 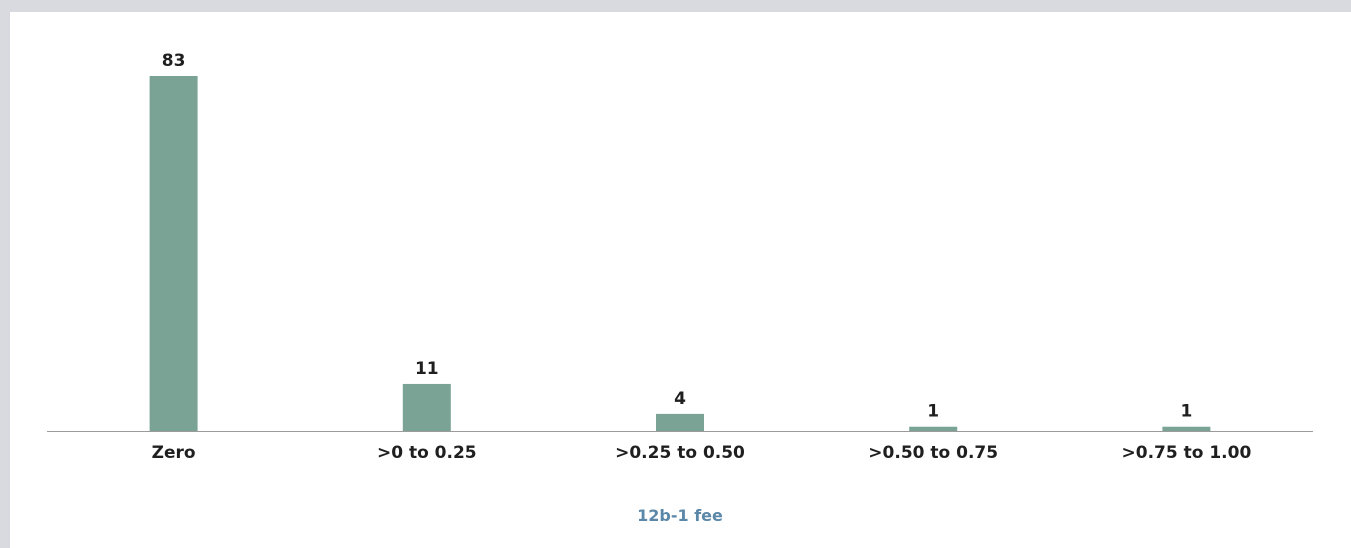 What do you see at coordinates (1187, 453) in the screenshot?
I see `x-tick-label: >0.75 to 1.00` at bounding box center [1187, 453].